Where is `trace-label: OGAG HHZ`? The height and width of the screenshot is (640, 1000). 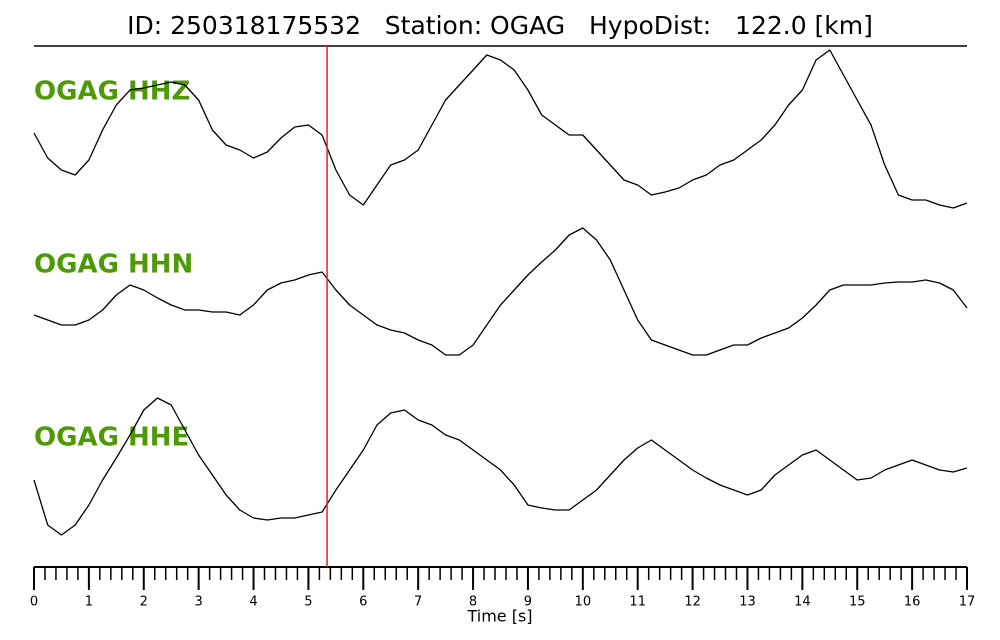 trace-label: OGAG HHZ is located at coordinates (112, 92).